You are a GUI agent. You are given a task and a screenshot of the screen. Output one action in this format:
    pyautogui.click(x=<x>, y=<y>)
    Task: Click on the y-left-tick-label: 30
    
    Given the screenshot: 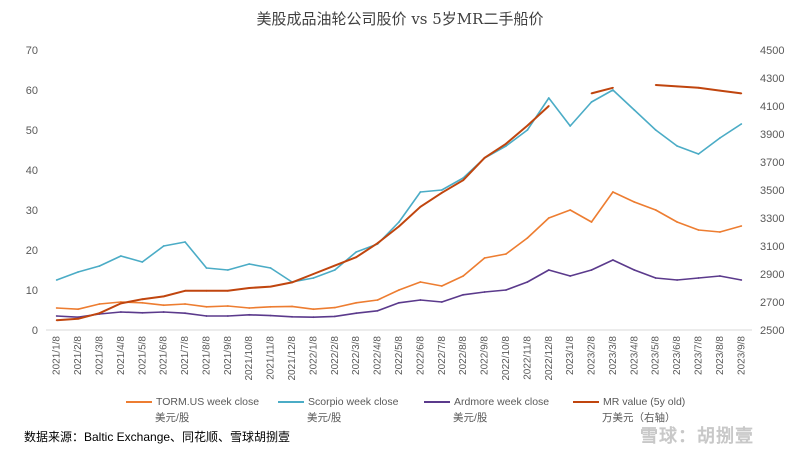 What is the action you would take?
    pyautogui.click(x=32, y=211)
    